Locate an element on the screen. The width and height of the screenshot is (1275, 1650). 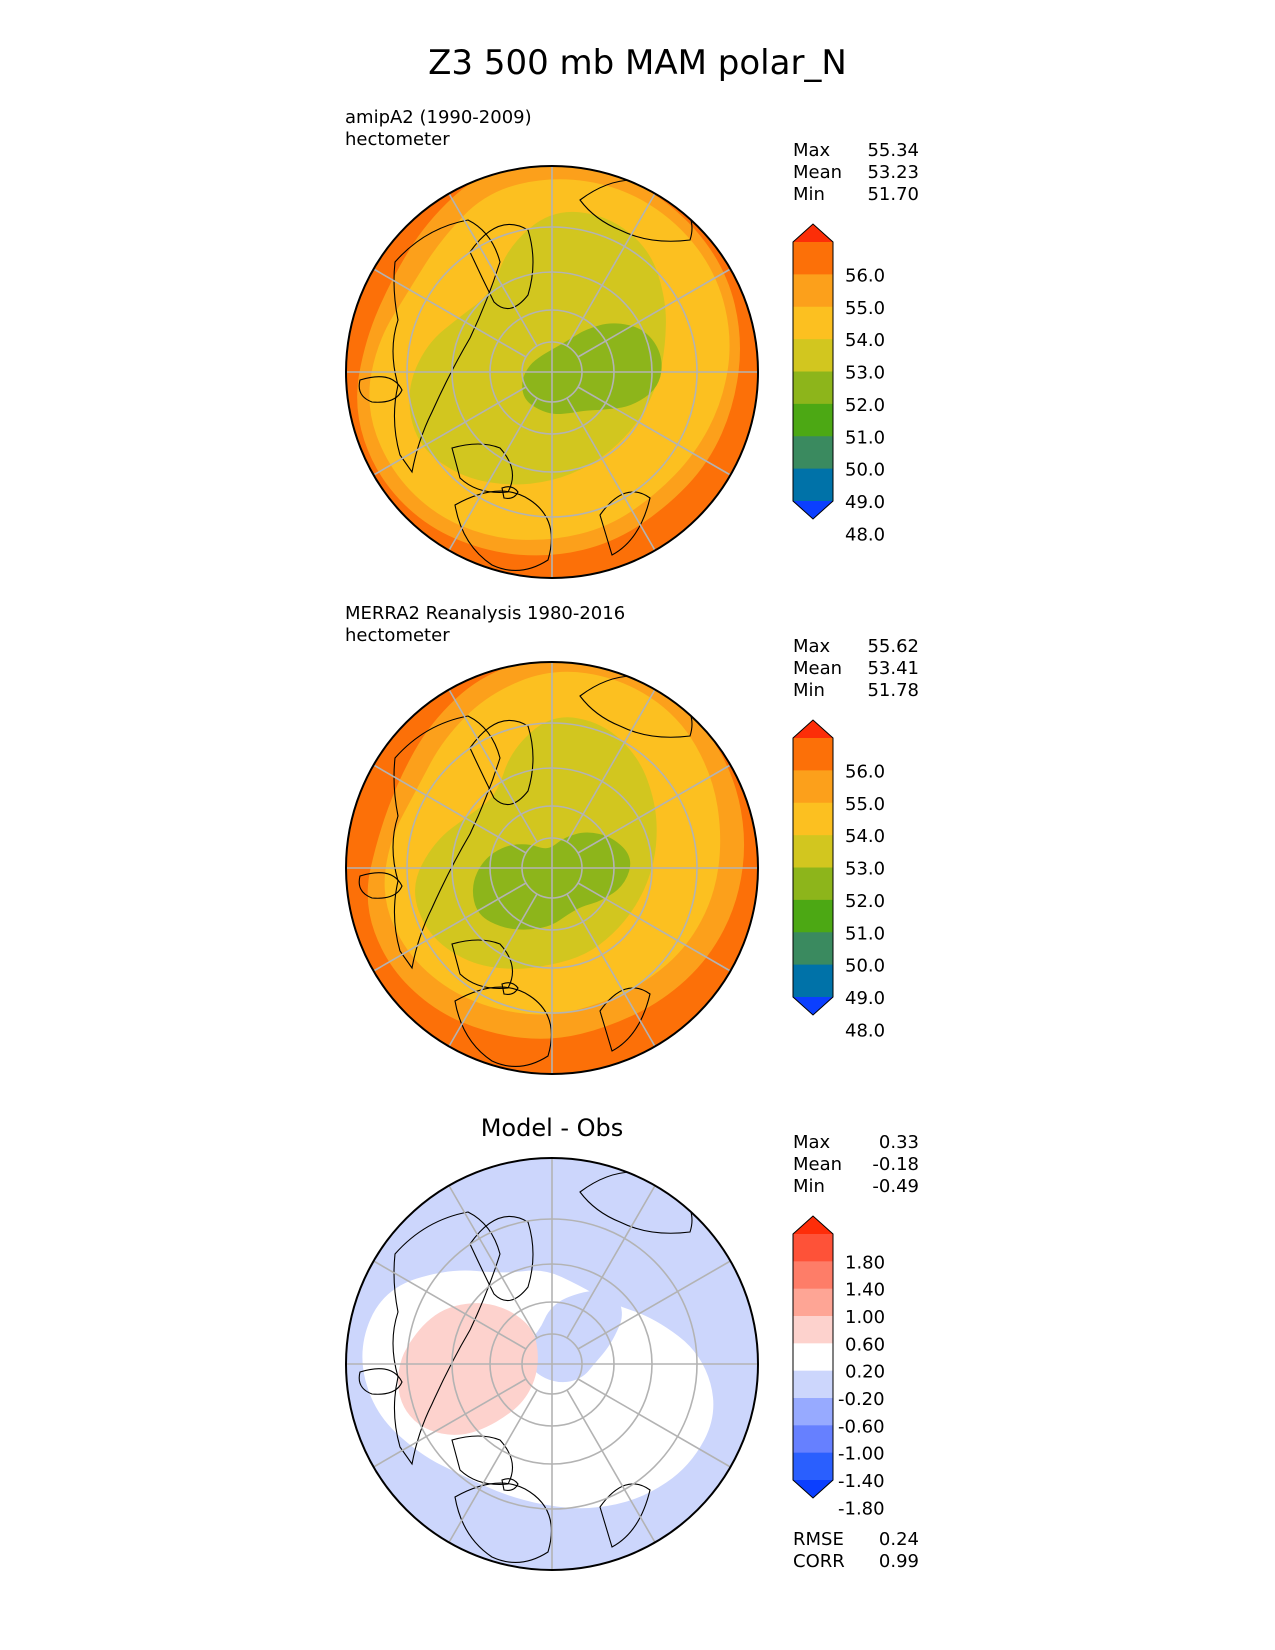
metric-label-rmse: RMSE is located at coordinates (818, 1539).